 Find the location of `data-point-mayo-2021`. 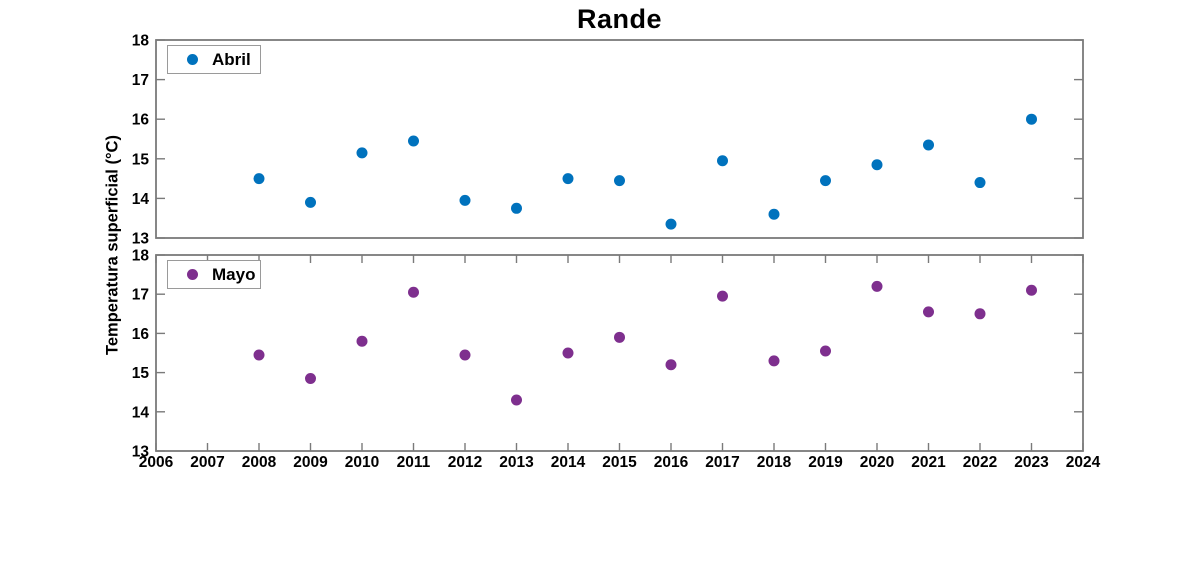

data-point-mayo-2021 is located at coordinates (928, 312).